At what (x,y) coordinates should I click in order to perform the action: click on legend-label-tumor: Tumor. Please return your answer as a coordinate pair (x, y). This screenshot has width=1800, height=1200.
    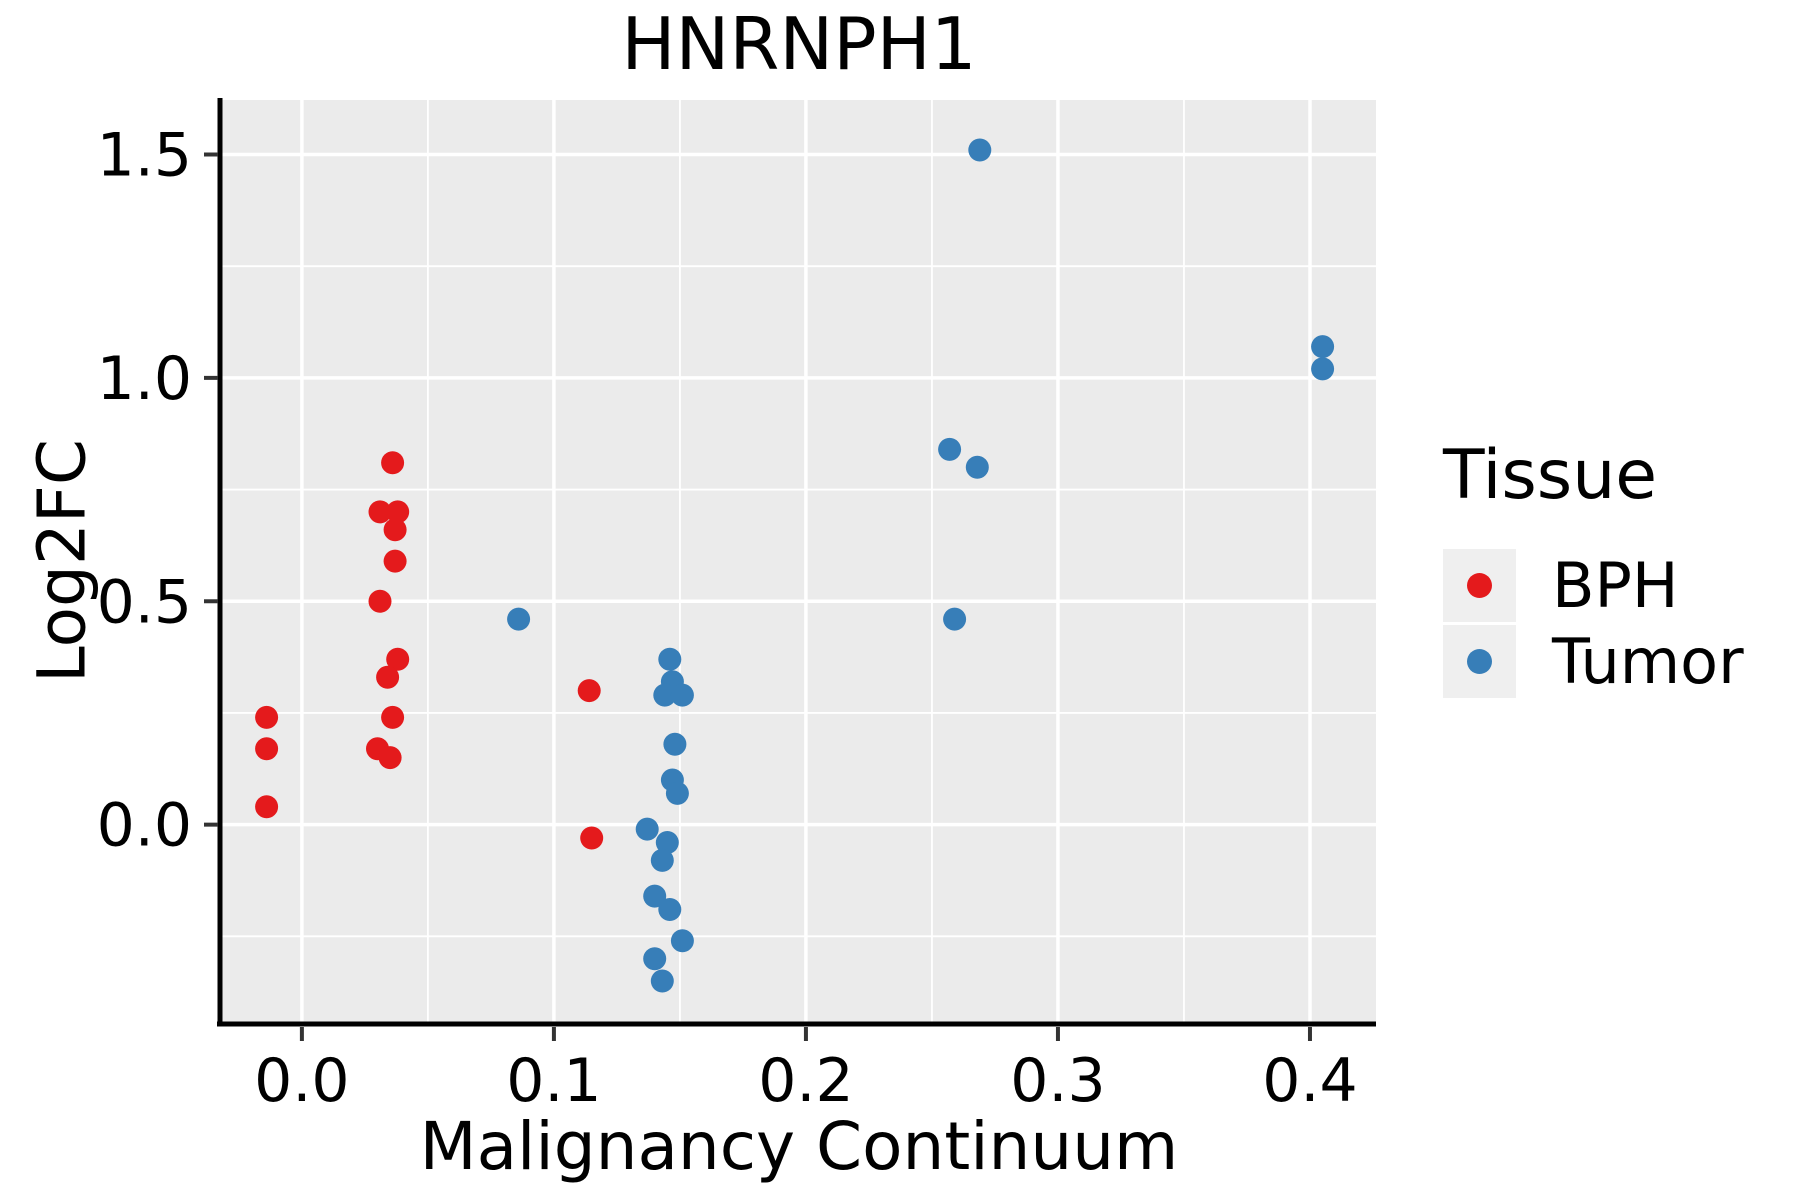
    Looking at the image, I should click on (1648, 661).